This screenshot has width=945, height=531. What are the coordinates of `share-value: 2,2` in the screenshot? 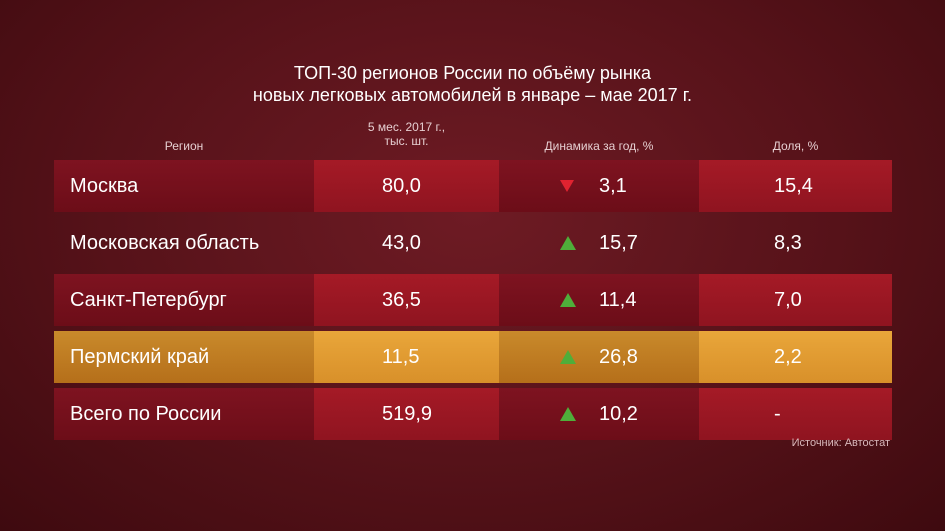 It's located at (788, 357).